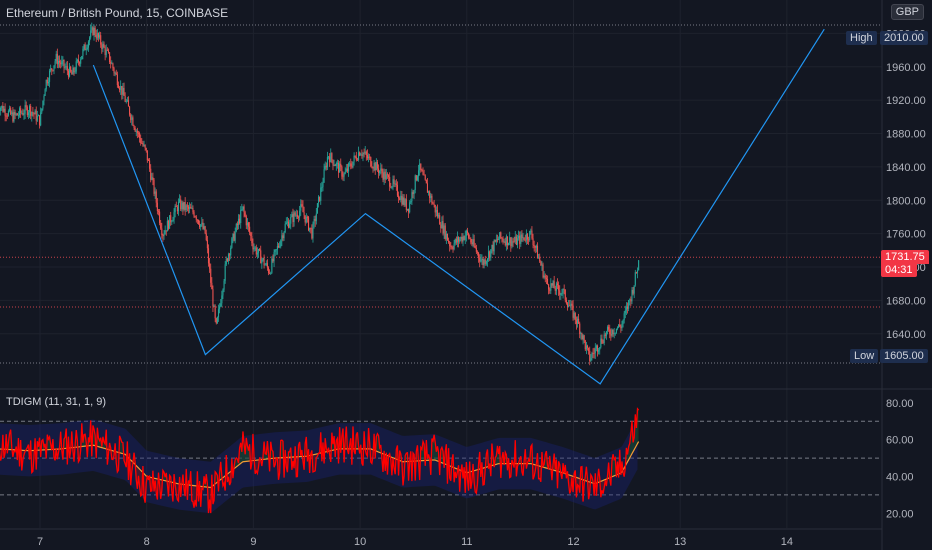 The width and height of the screenshot is (932, 550). I want to click on indicator-title: TDIGM (11, 31, 1, 9), so click(56, 402).